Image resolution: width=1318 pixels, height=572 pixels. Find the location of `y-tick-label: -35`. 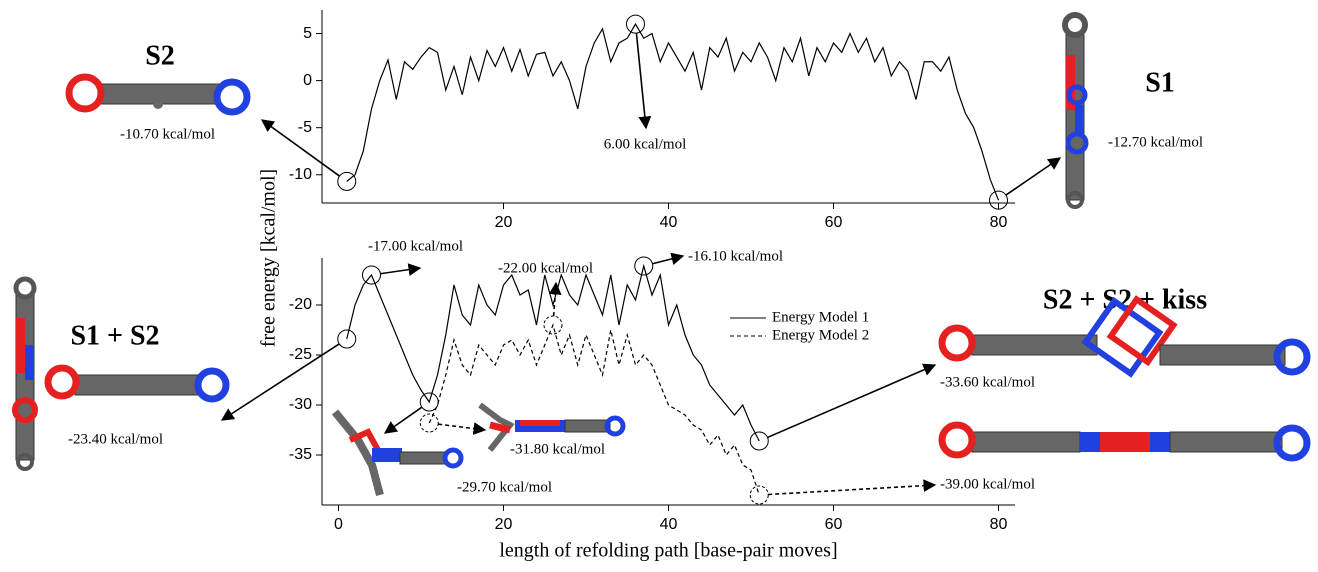

y-tick-label: -35 is located at coordinates (300, 454).